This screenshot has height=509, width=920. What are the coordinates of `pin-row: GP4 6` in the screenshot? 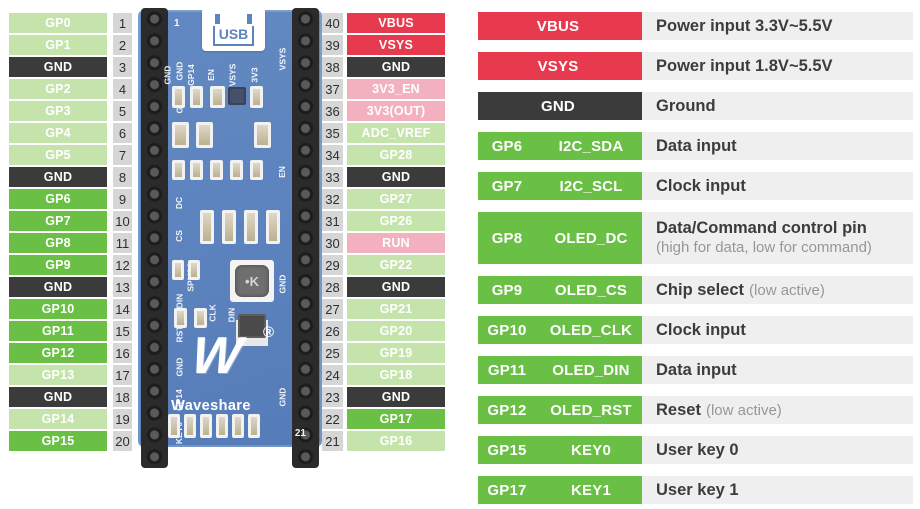 It's located at (70, 133).